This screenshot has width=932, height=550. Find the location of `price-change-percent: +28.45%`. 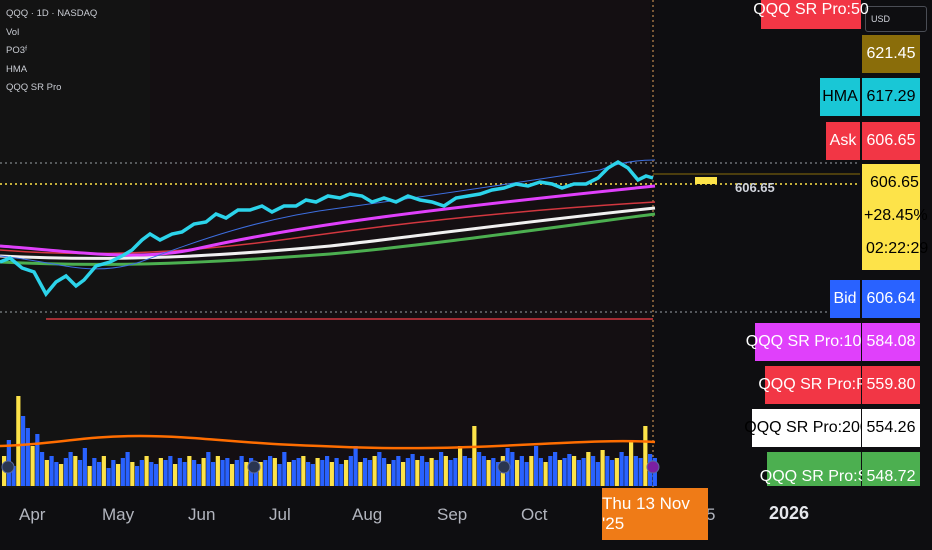

price-change-percent: +28.45% is located at coordinates (896, 215).